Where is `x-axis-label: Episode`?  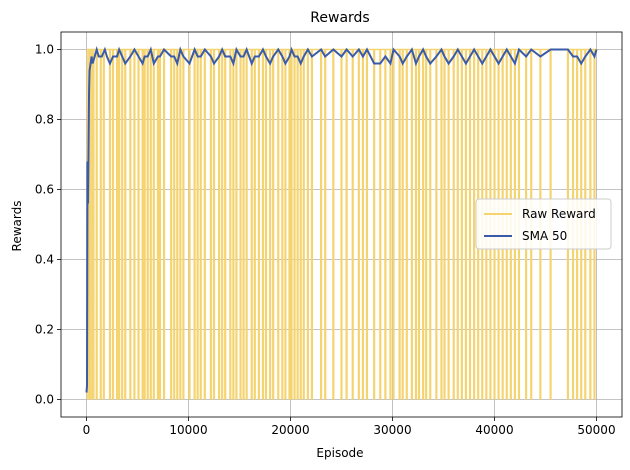 x-axis-label: Episode is located at coordinates (339, 453).